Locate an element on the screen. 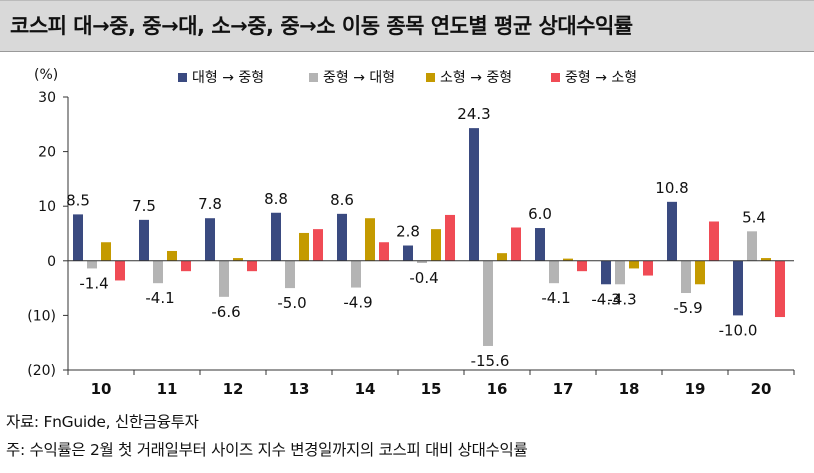 The image size is (814, 473). x-axis: 10 11 12 13 14 15 16 17 18 19 20 is located at coordinates (431, 384).